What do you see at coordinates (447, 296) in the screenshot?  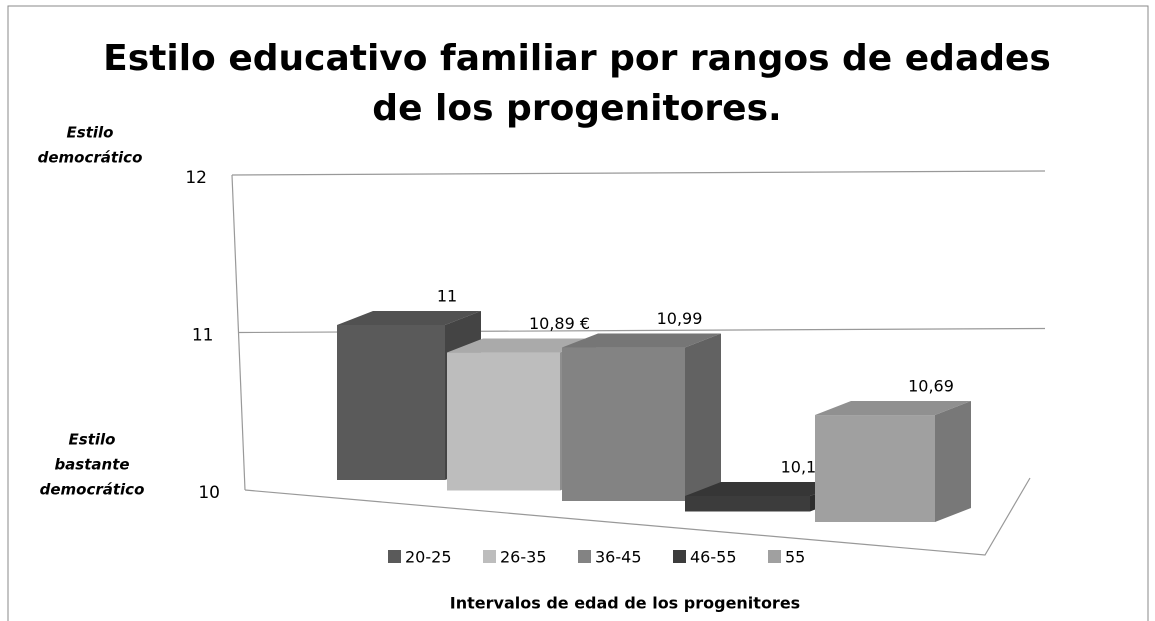 I see `data-label: 11` at bounding box center [447, 296].